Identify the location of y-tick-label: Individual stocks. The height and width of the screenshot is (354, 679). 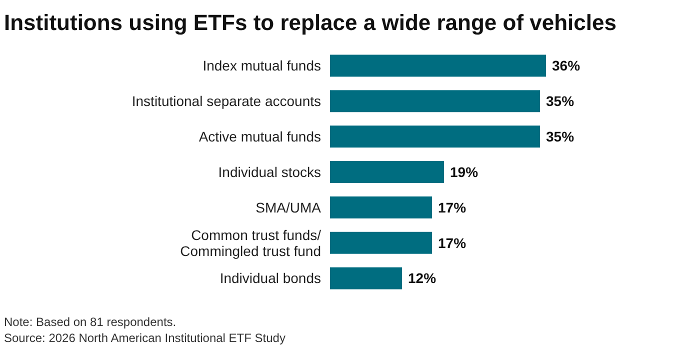
(269, 172).